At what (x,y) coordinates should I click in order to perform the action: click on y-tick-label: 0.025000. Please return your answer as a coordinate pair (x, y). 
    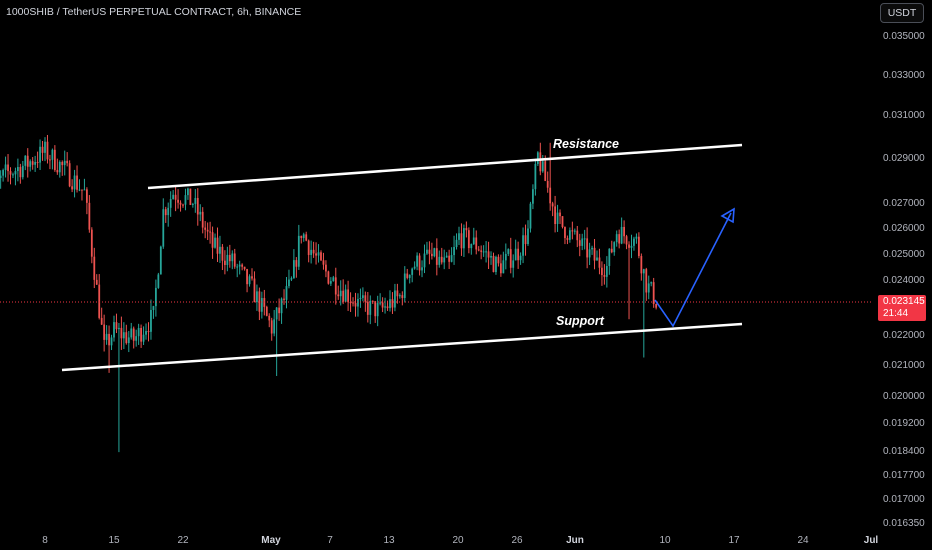
    Looking at the image, I should click on (904, 254).